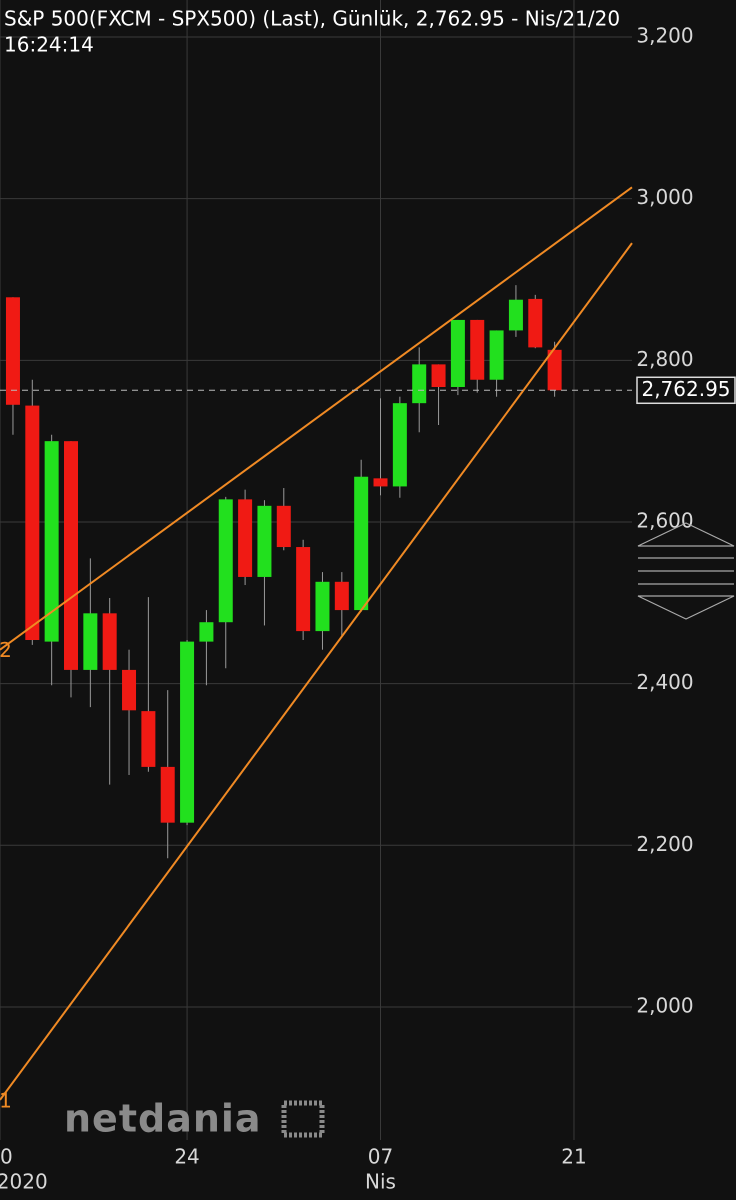 This screenshot has width=736, height=1200. Describe the element at coordinates (664, 520) in the screenshot. I see `y-tick-label: 2,600` at that location.